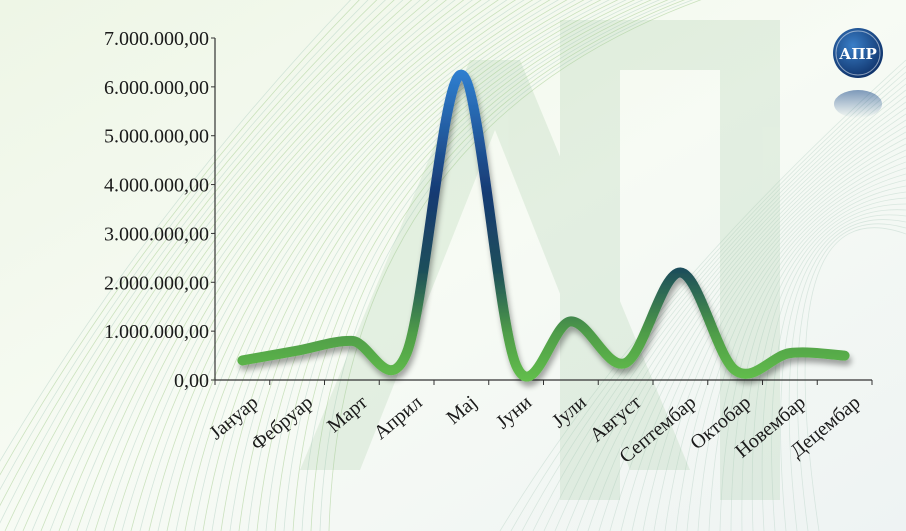 This screenshot has width=906, height=531. I want to click on logo-text: АПР, so click(858, 54).